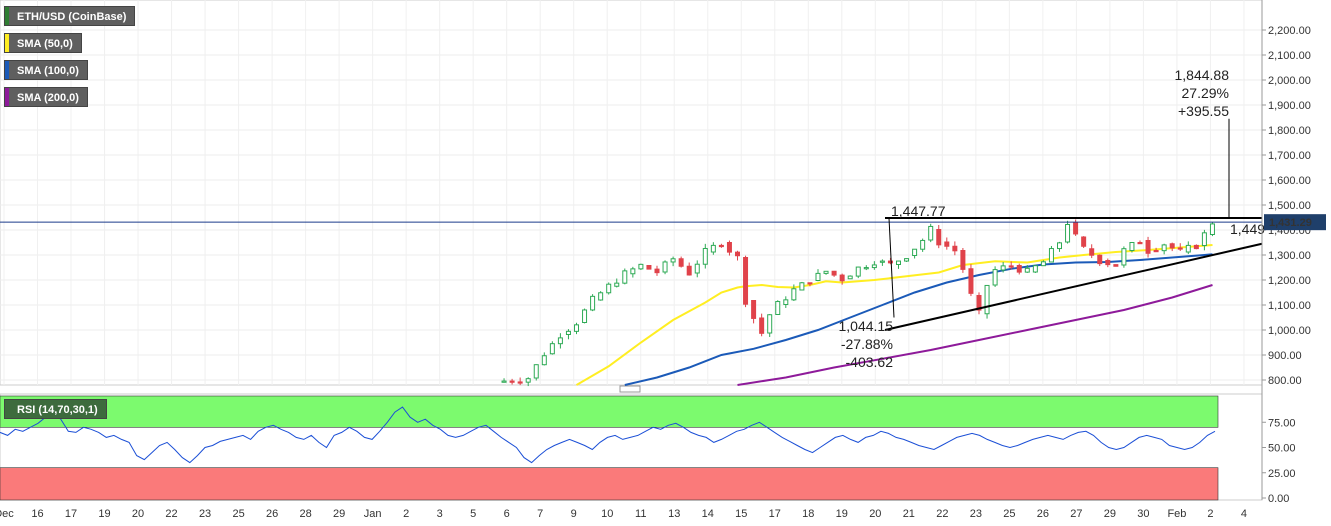  I want to click on legend-sma50-swatch, so click(7, 43).